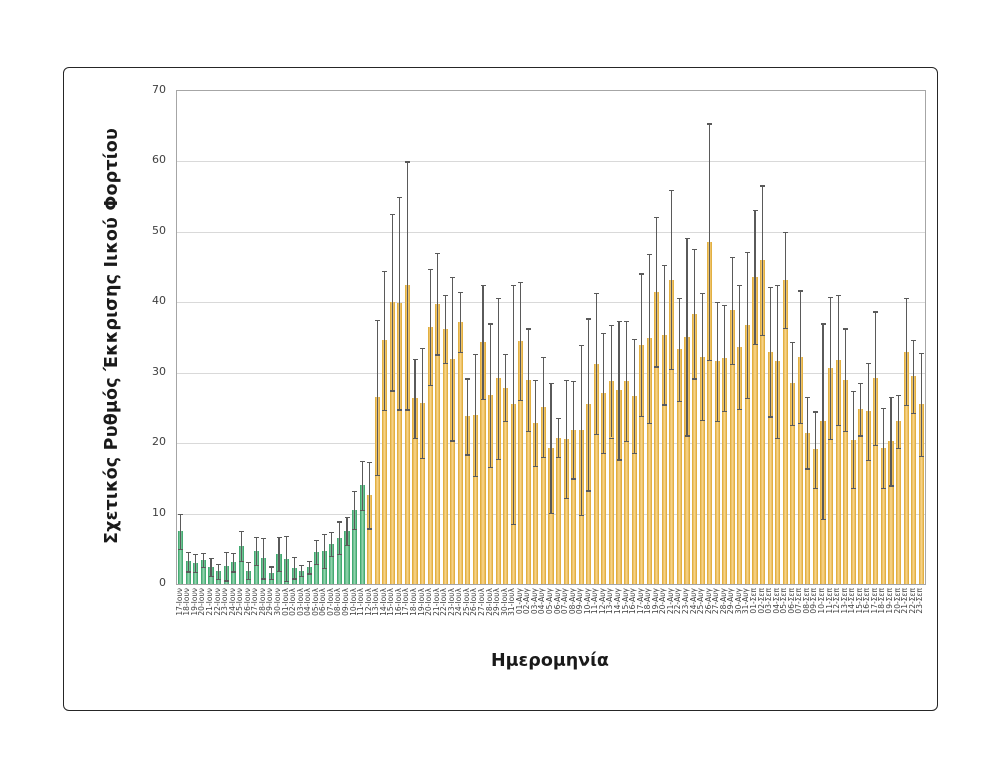  Describe the element at coordinates (551, 373) in the screenshot. I see `gridline` at that location.